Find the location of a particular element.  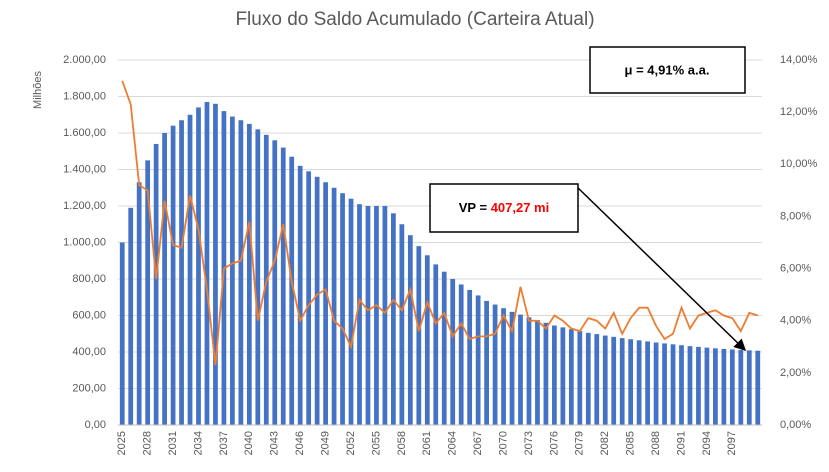

vp-box is located at coordinates (504, 208).